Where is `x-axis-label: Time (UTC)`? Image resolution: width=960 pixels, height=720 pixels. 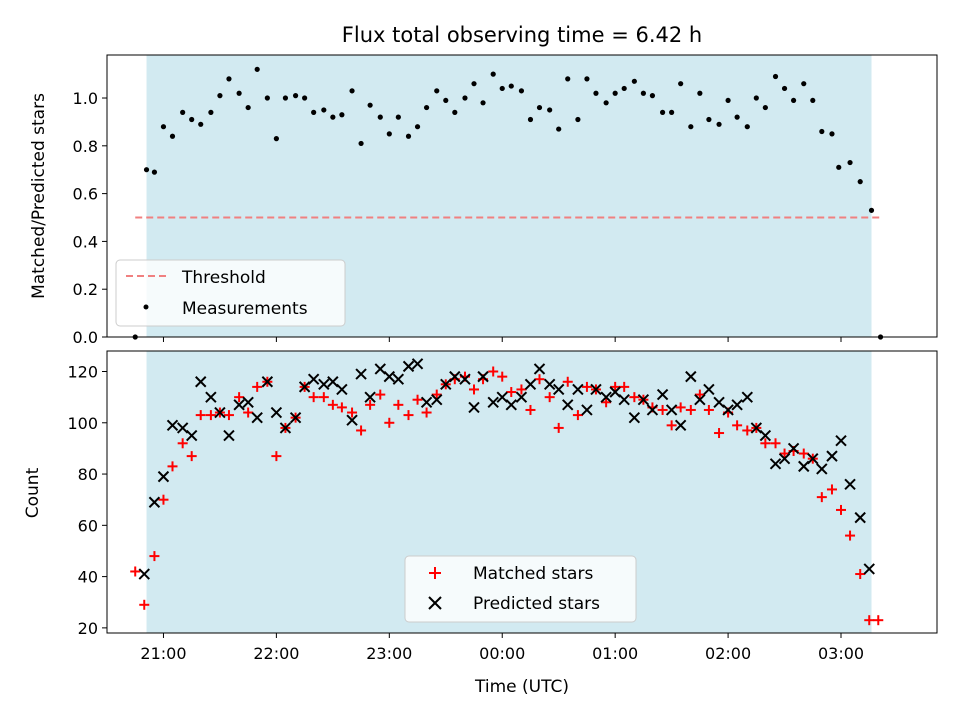 x-axis-label: Time (UTC) is located at coordinates (521, 687).